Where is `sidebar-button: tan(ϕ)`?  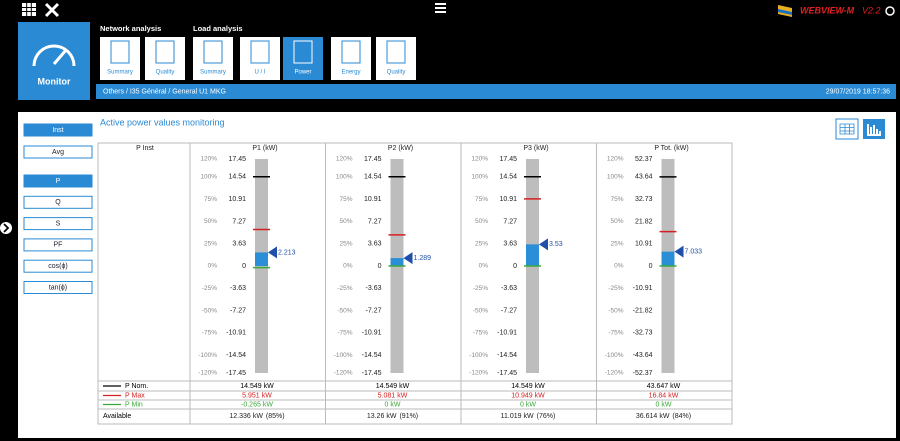 sidebar-button: tan(ϕ) is located at coordinates (58, 287).